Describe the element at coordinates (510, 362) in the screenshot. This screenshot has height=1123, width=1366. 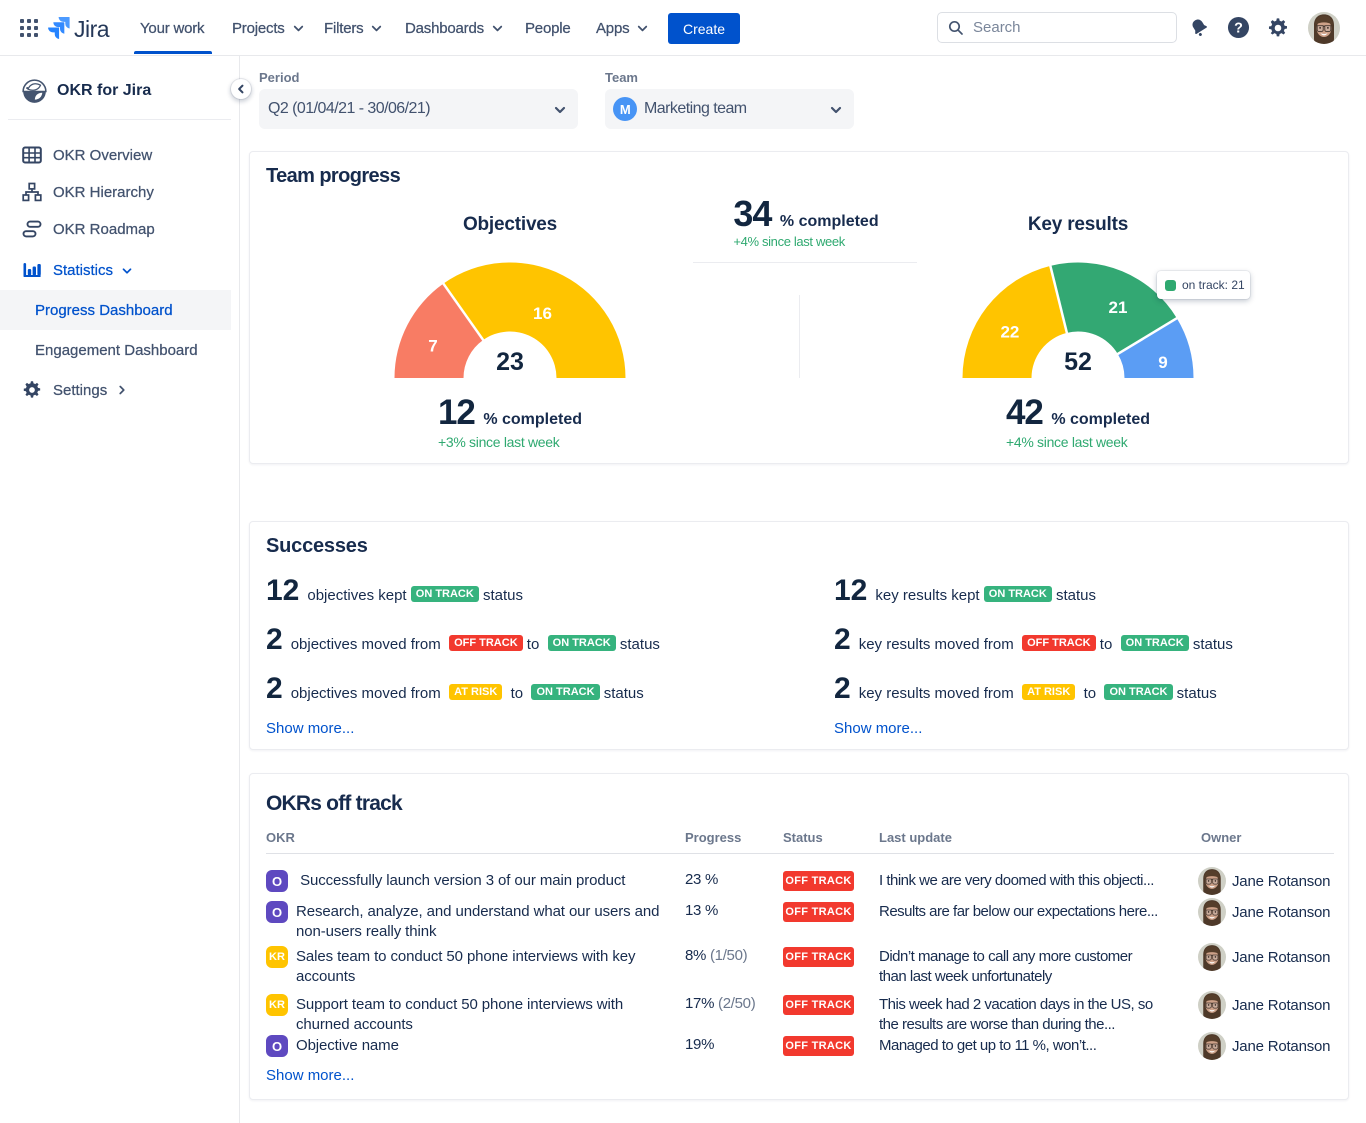
I see `svg-text: 23` at that location.